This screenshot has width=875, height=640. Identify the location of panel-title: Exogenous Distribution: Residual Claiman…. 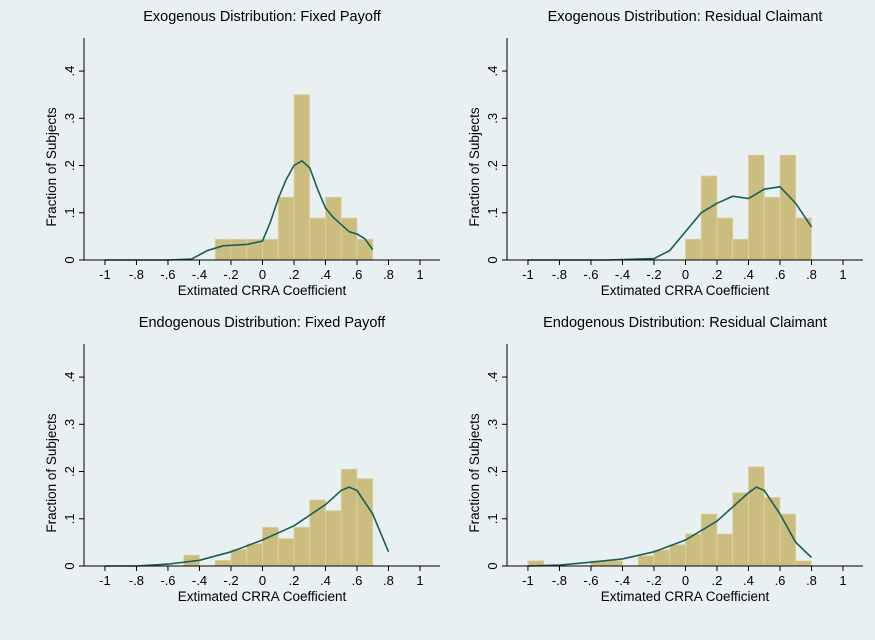
(685, 17).